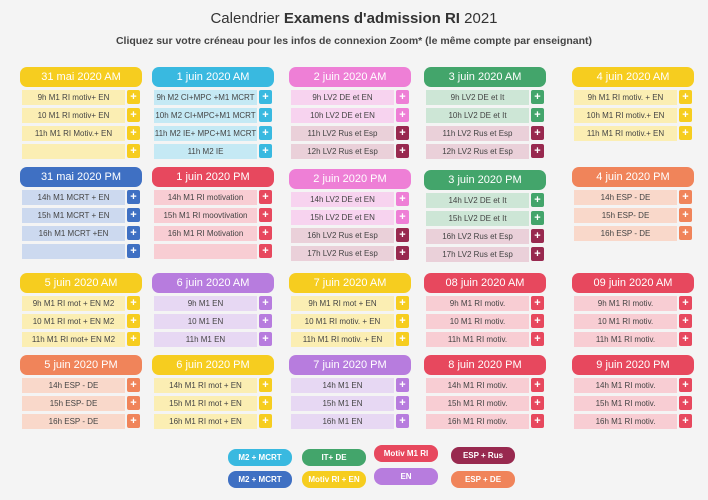 The height and width of the screenshot is (500, 708). Describe the element at coordinates (485, 200) in the screenshot. I see `time-slot: 14h LV2 DE et It +` at that location.